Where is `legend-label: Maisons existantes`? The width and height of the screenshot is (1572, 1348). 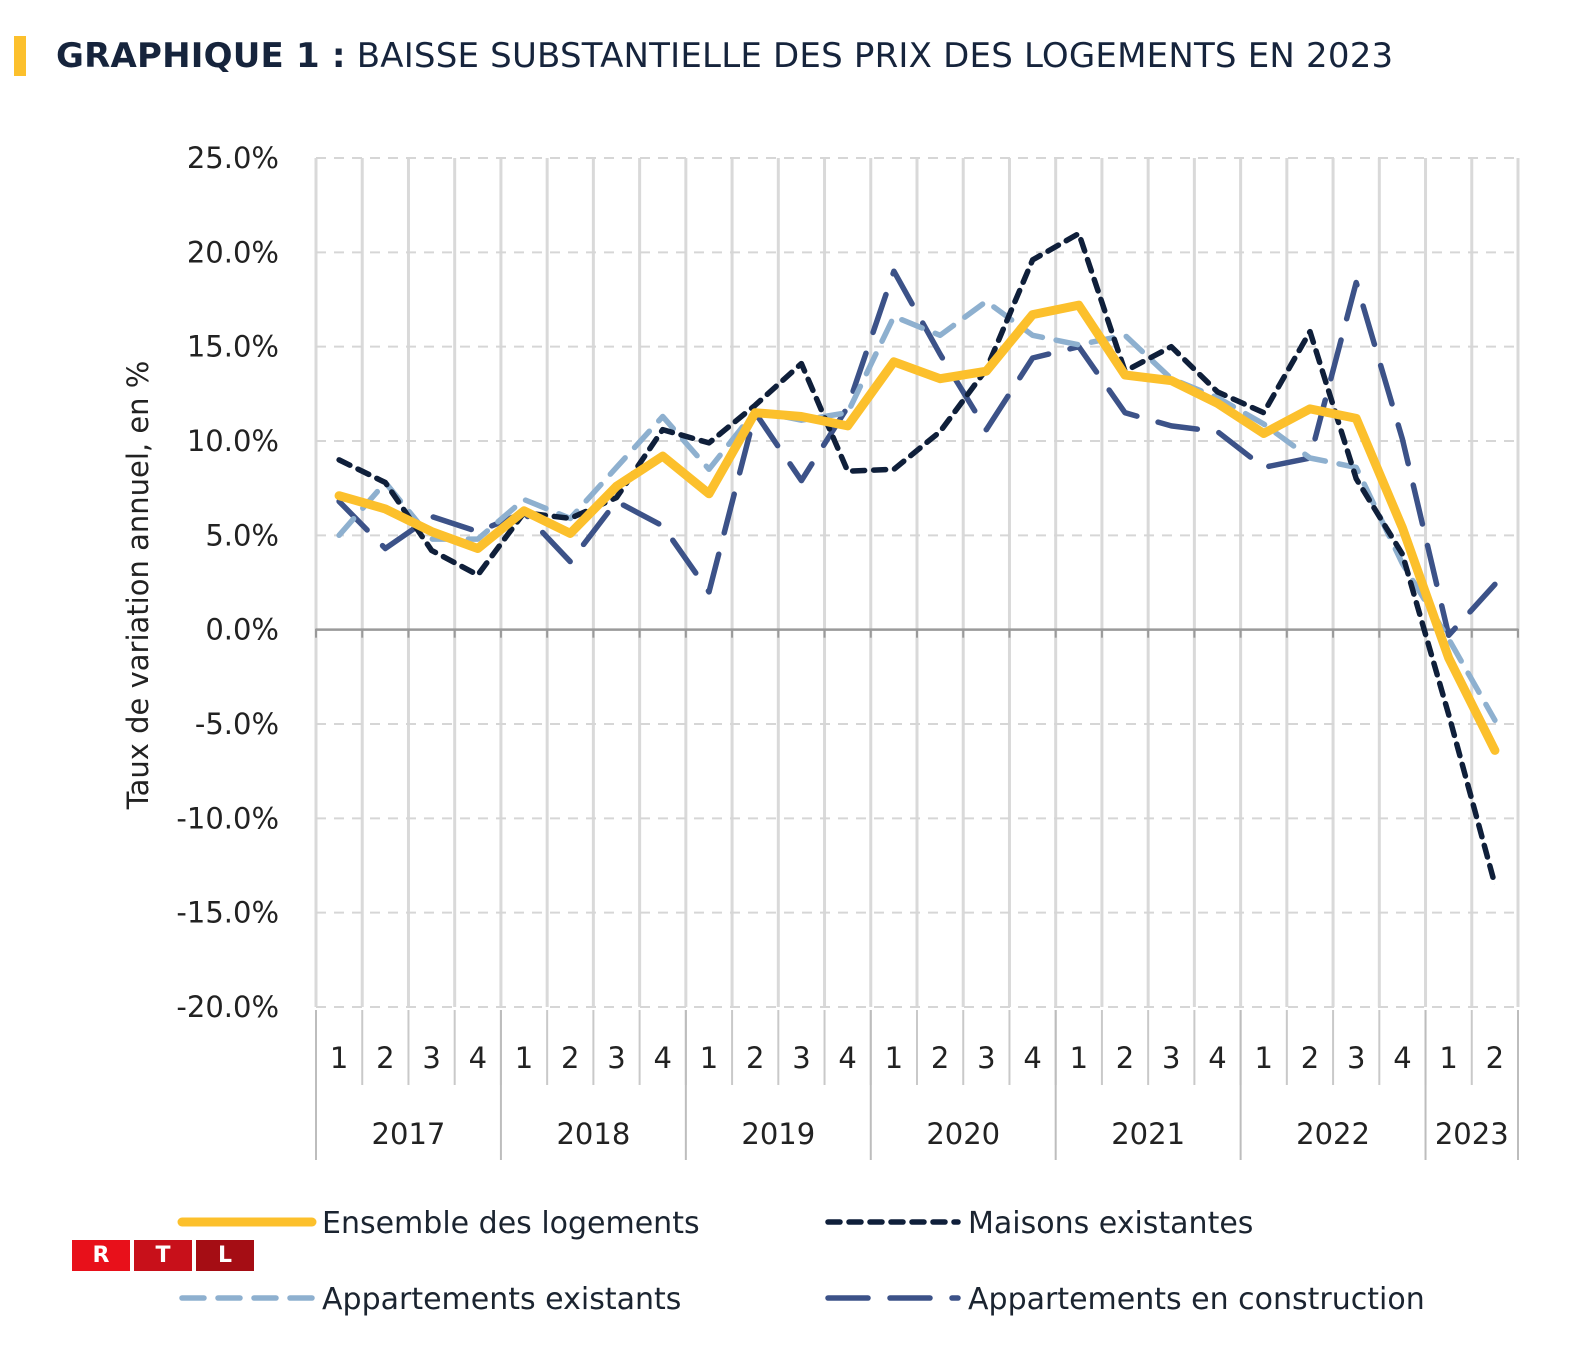
legend-label: Maisons existantes is located at coordinates (1110, 1223).